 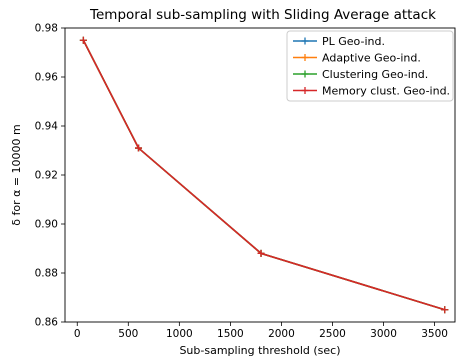 I want to click on legend-item: Adaptive Geo-ind., so click(x=357, y=58).